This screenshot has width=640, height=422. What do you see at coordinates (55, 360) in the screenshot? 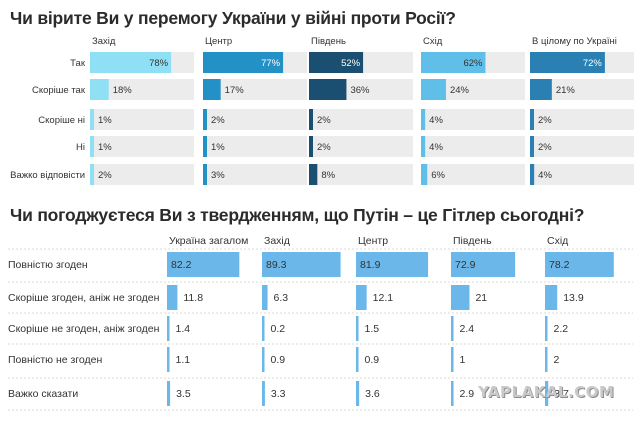
I see `chart2-row-label: Повністю не згоден` at bounding box center [55, 360].